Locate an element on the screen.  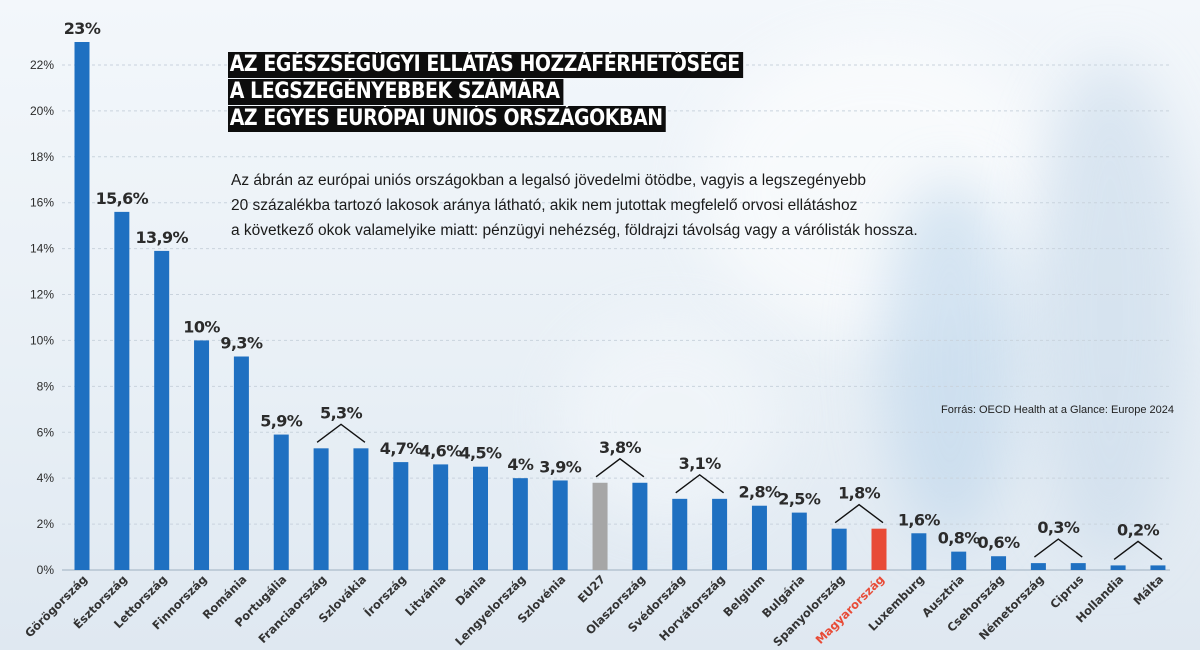
bar-finnorszag is located at coordinates (202, 455).